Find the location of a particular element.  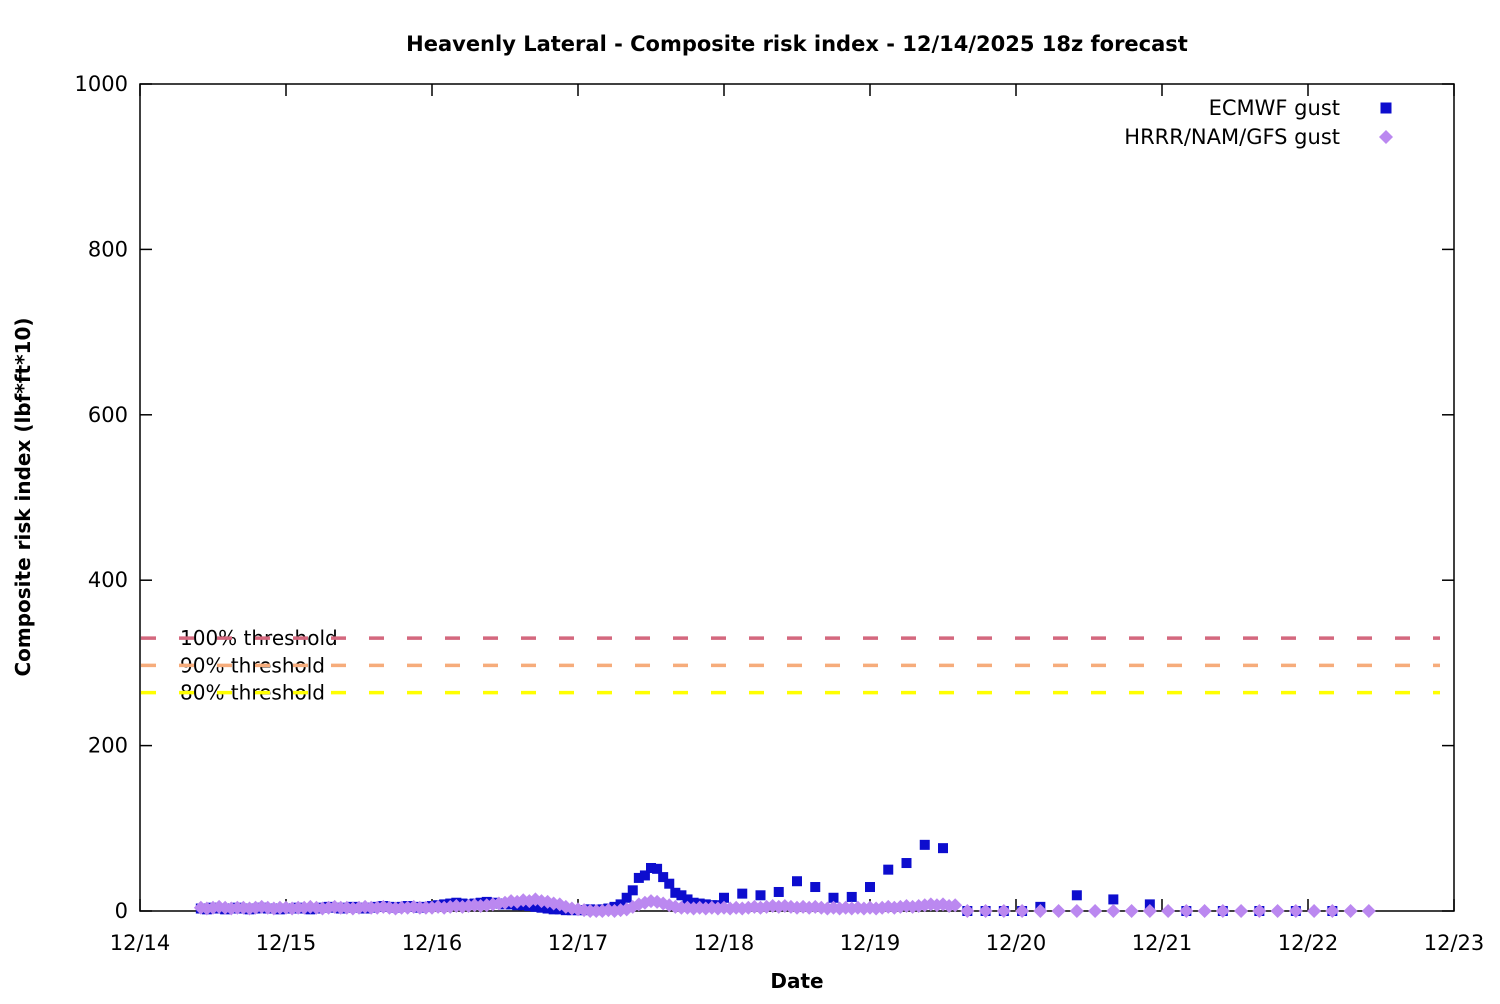

x-tick-label: 12/19 is located at coordinates (870, 943).